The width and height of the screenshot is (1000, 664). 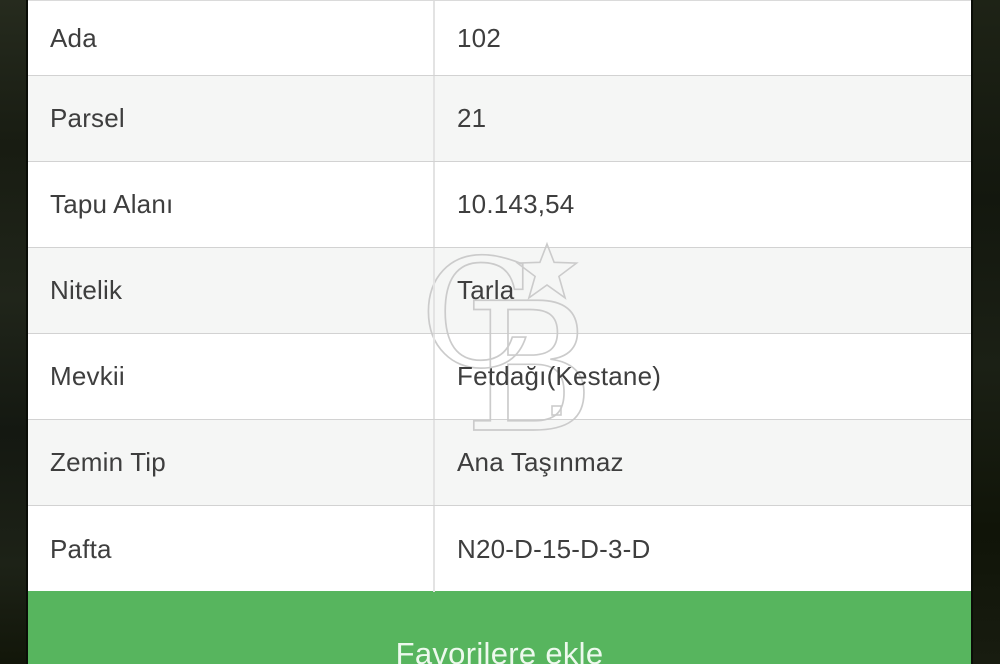 What do you see at coordinates (702, 38) in the screenshot?
I see `row-value: 102` at bounding box center [702, 38].